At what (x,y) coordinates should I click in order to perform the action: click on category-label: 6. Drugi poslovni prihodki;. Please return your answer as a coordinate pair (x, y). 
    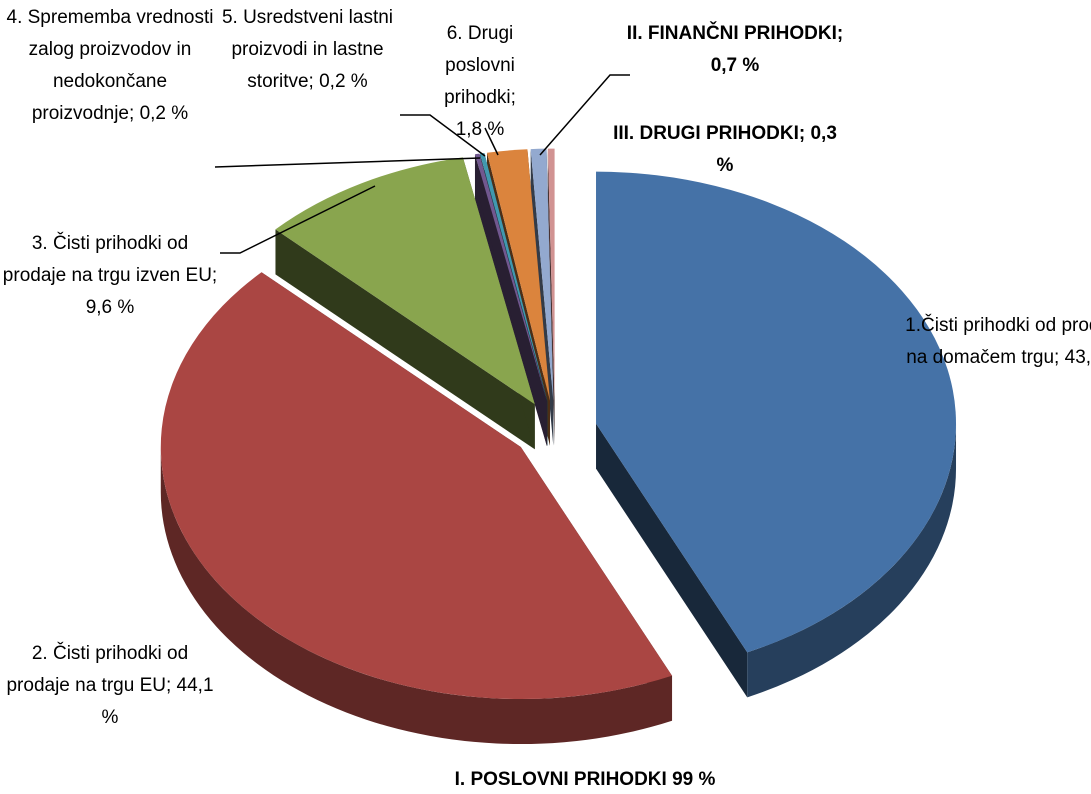
    Looking at the image, I should click on (480, 65).